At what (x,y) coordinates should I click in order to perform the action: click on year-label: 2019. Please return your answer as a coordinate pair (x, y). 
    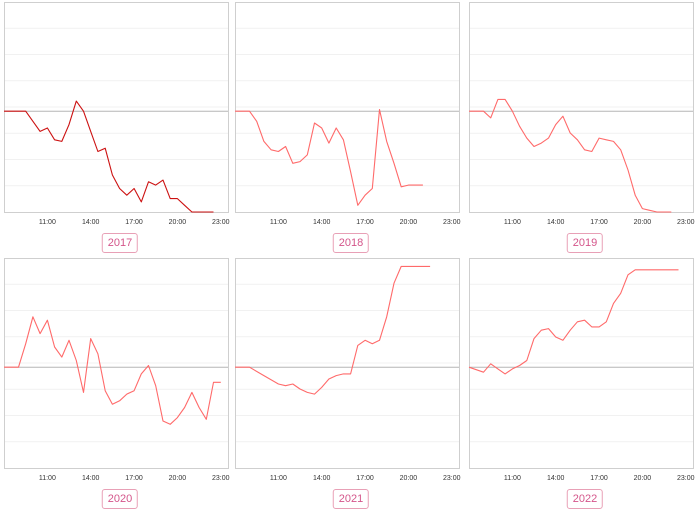
    Looking at the image, I should click on (585, 243).